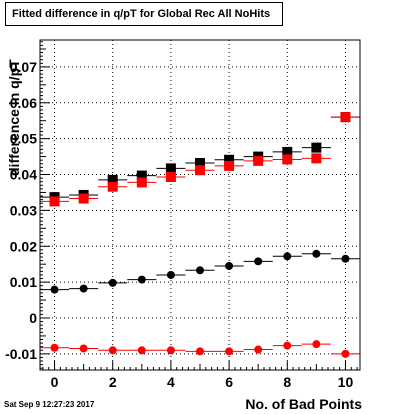 The width and height of the screenshot is (400, 414). I want to click on y-tick-label: 0.02, so click(23, 246).